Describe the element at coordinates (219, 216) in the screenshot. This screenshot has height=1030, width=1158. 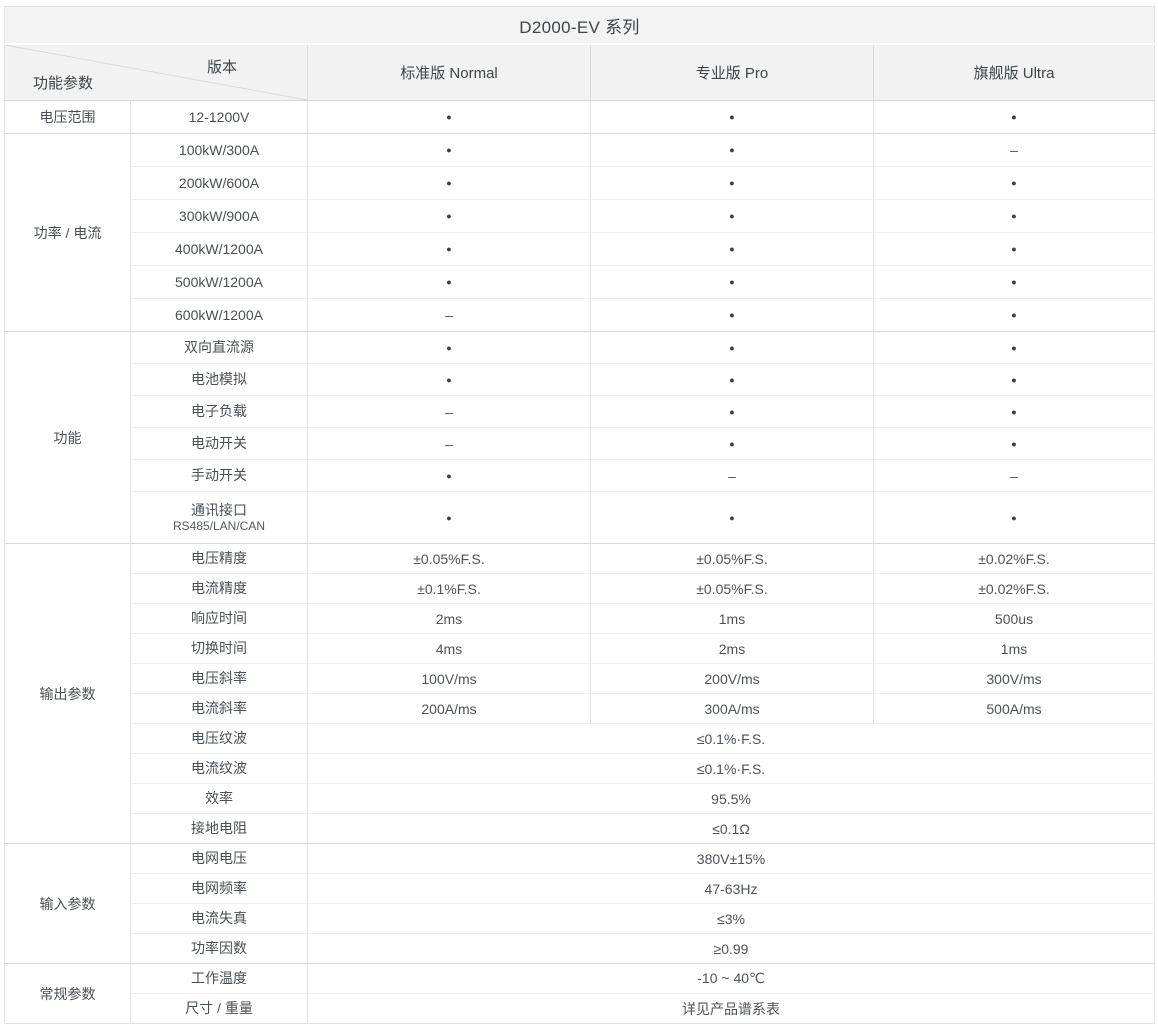
I see `param-label: 300kW/900A` at that location.